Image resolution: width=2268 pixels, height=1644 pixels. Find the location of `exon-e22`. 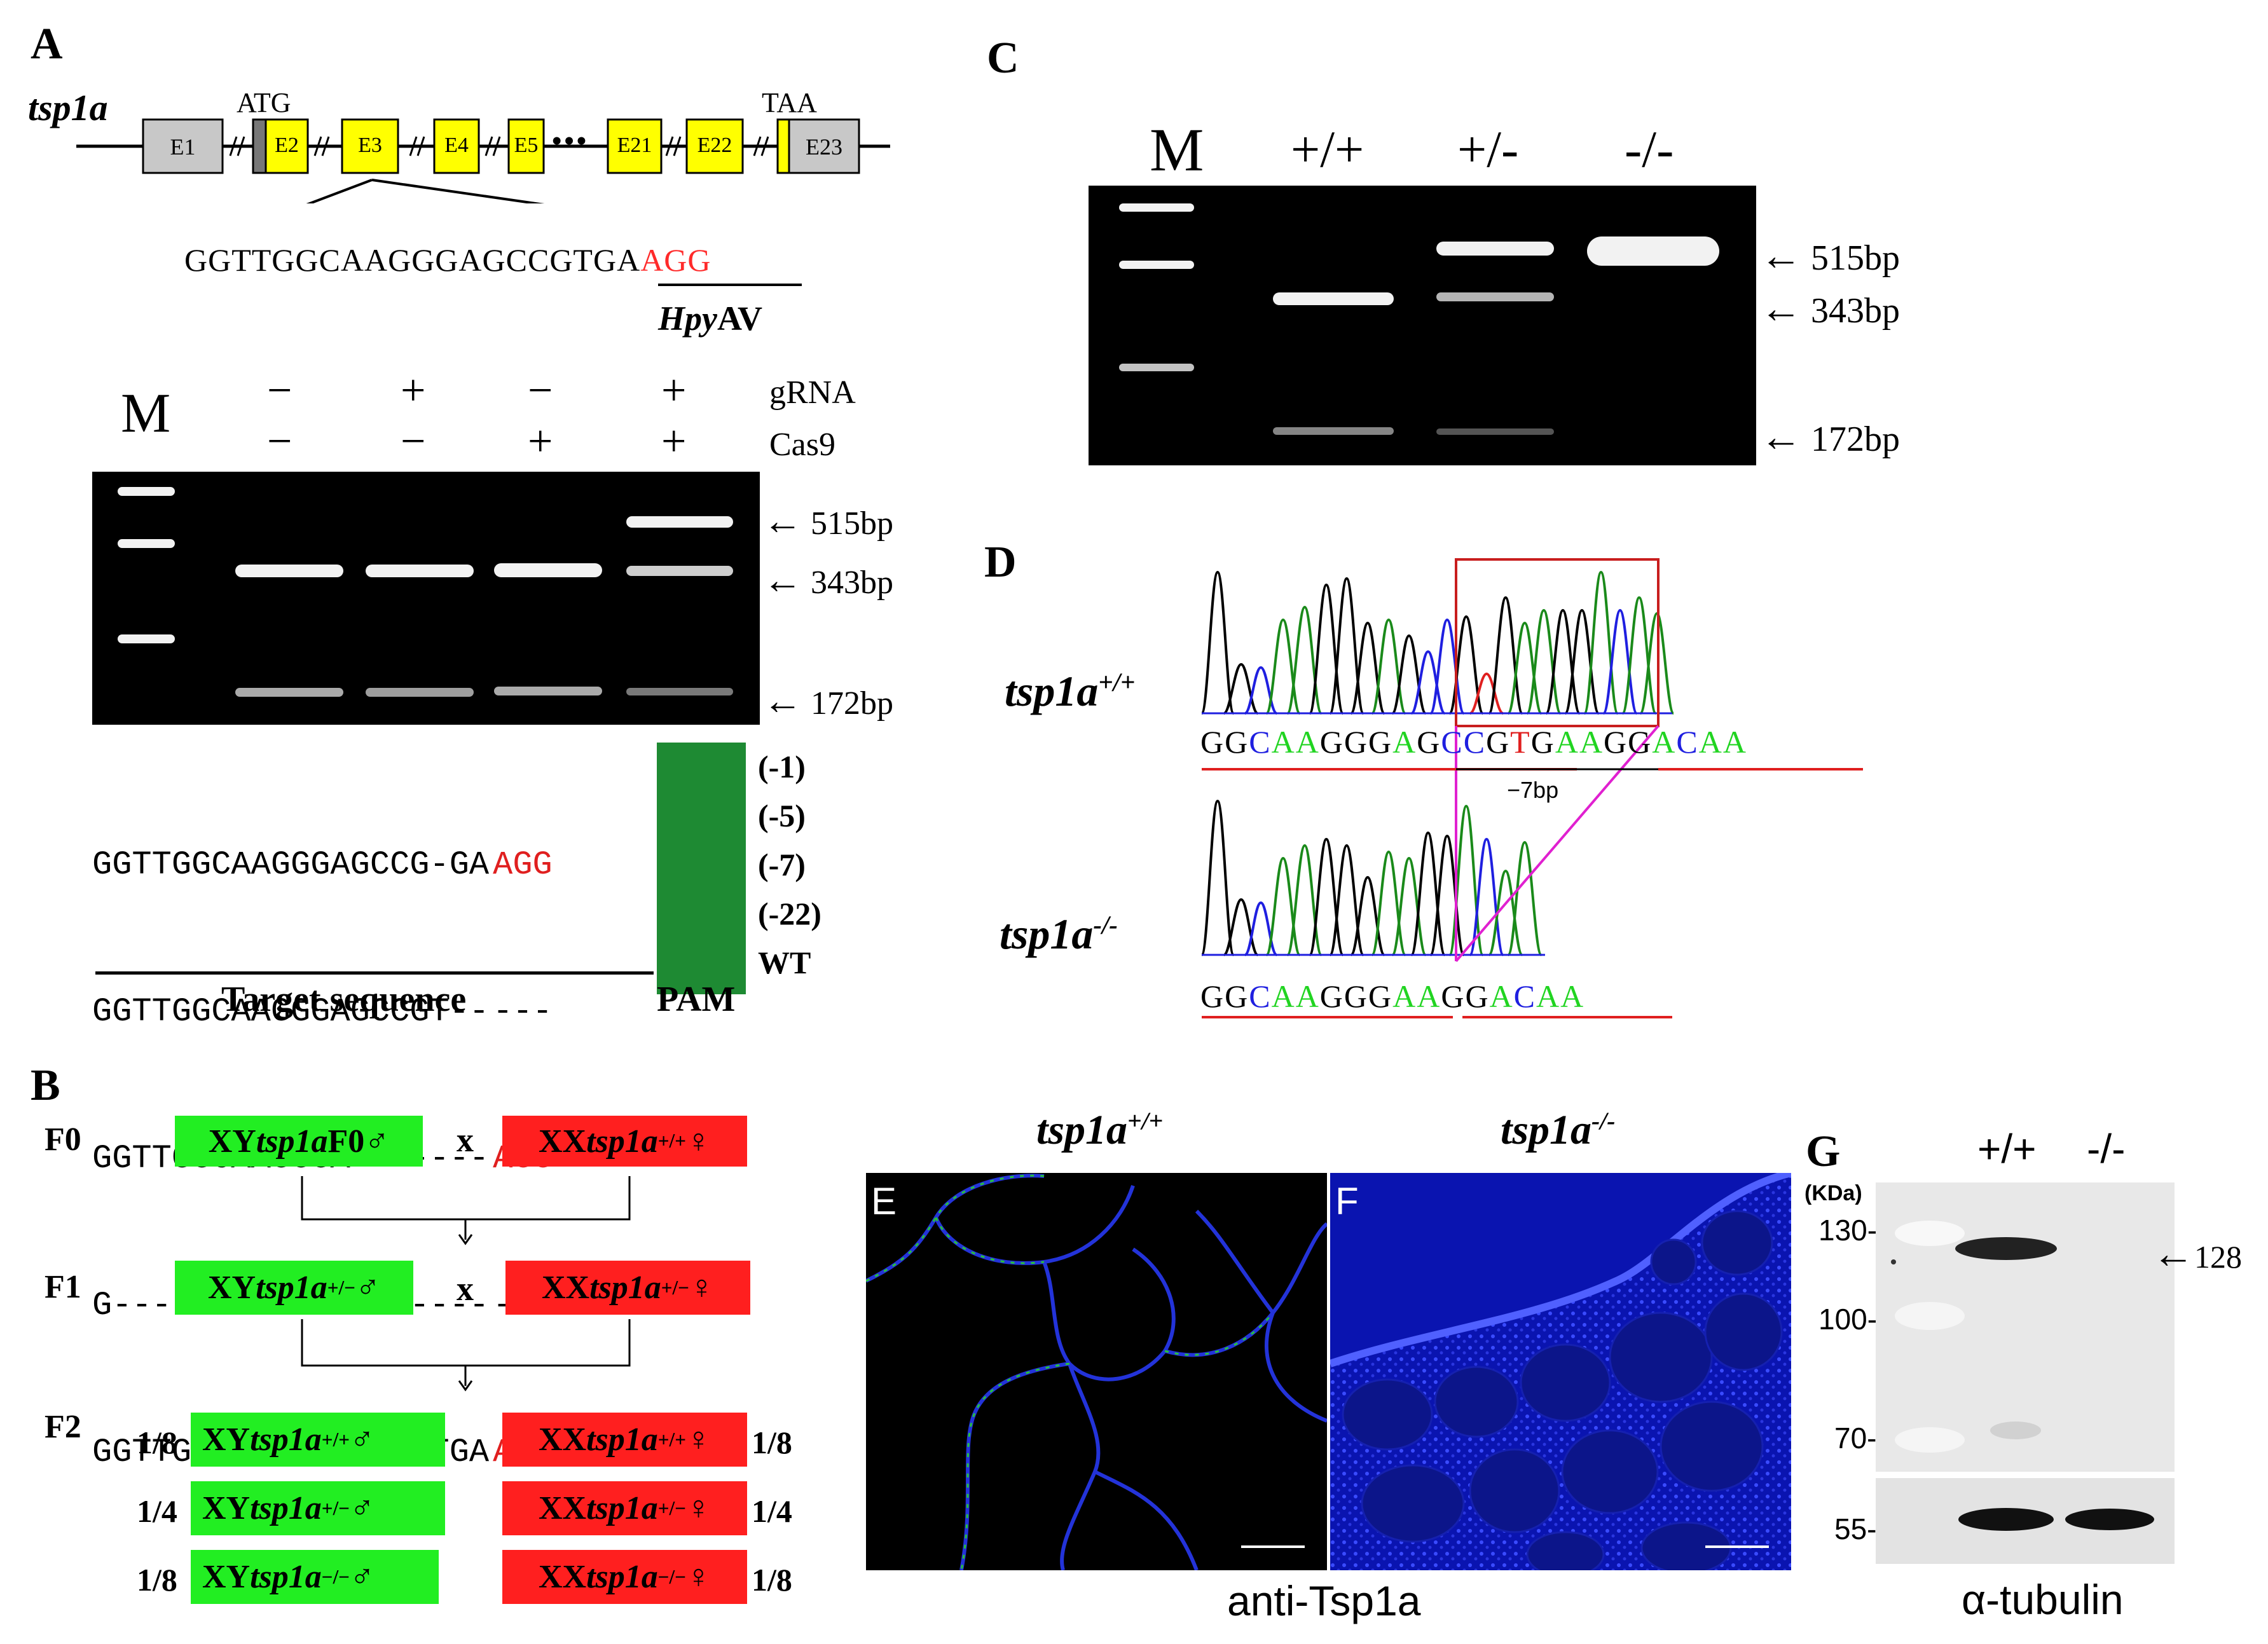

exon-e22 is located at coordinates (714, 146).